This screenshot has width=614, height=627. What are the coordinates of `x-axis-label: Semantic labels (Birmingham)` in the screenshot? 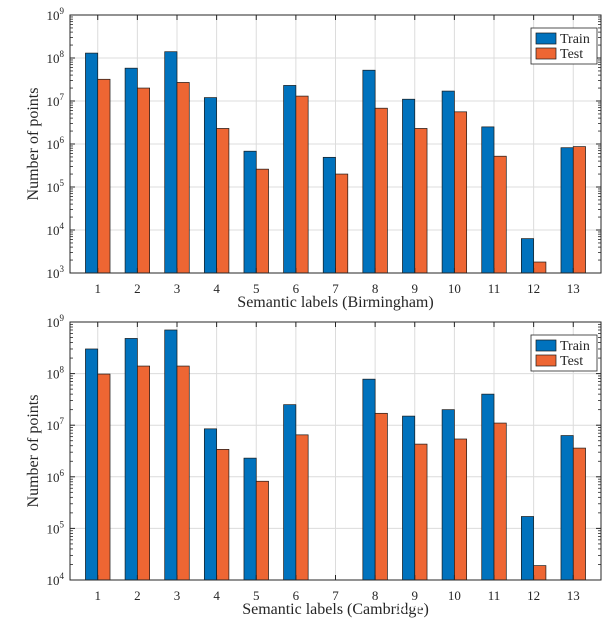 It's located at (335, 302).